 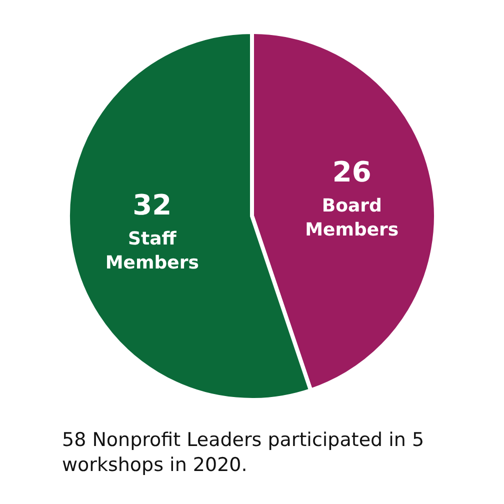 What do you see at coordinates (352, 172) in the screenshot?
I see `data-label: 26` at bounding box center [352, 172].